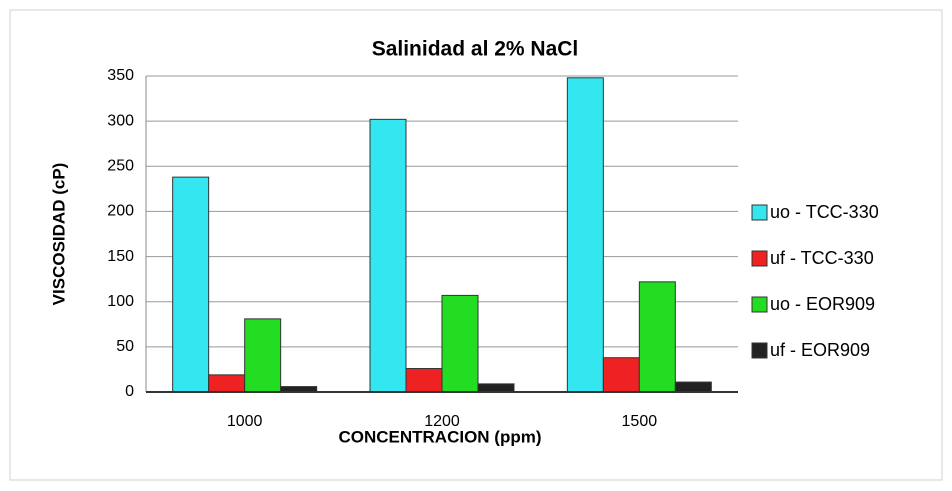 This screenshot has height=491, width=952. Describe the element at coordinates (120, 120) in the screenshot. I see `y-tick-label: 300` at that location.